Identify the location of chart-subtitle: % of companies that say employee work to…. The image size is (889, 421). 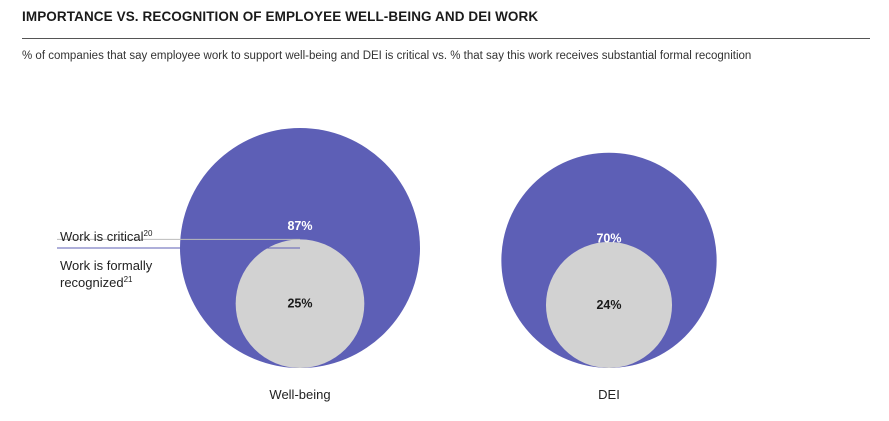
(387, 56).